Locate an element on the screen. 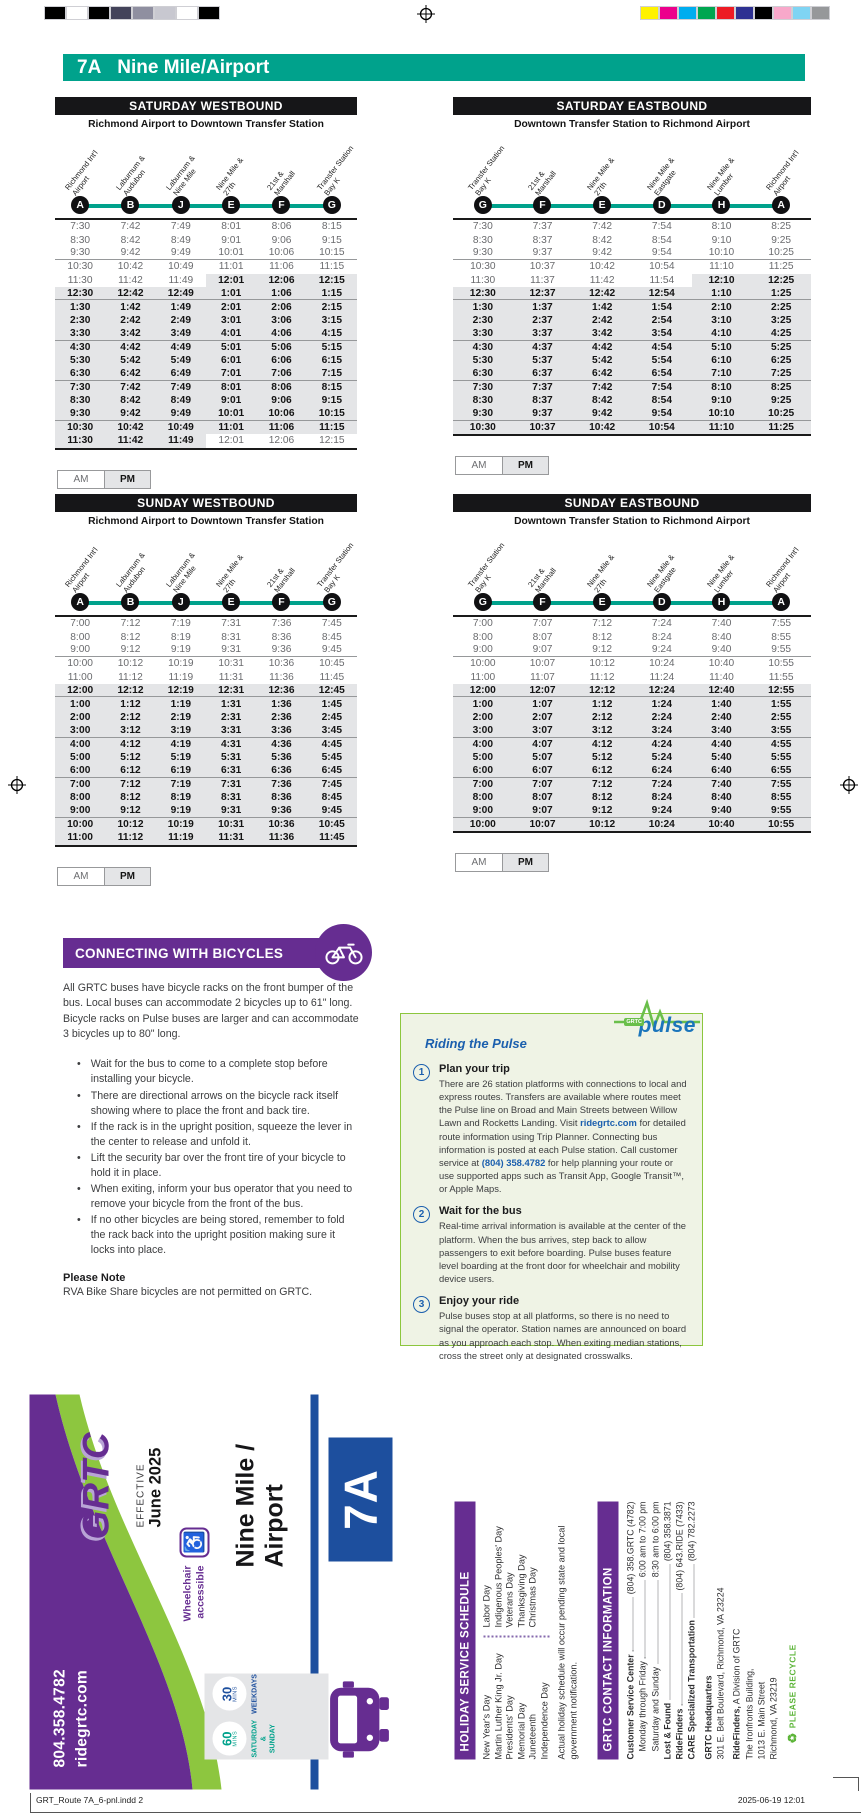 Image resolution: width=867 pixels, height=1819 pixels. grayscale-print-bar is located at coordinates (132, 13).